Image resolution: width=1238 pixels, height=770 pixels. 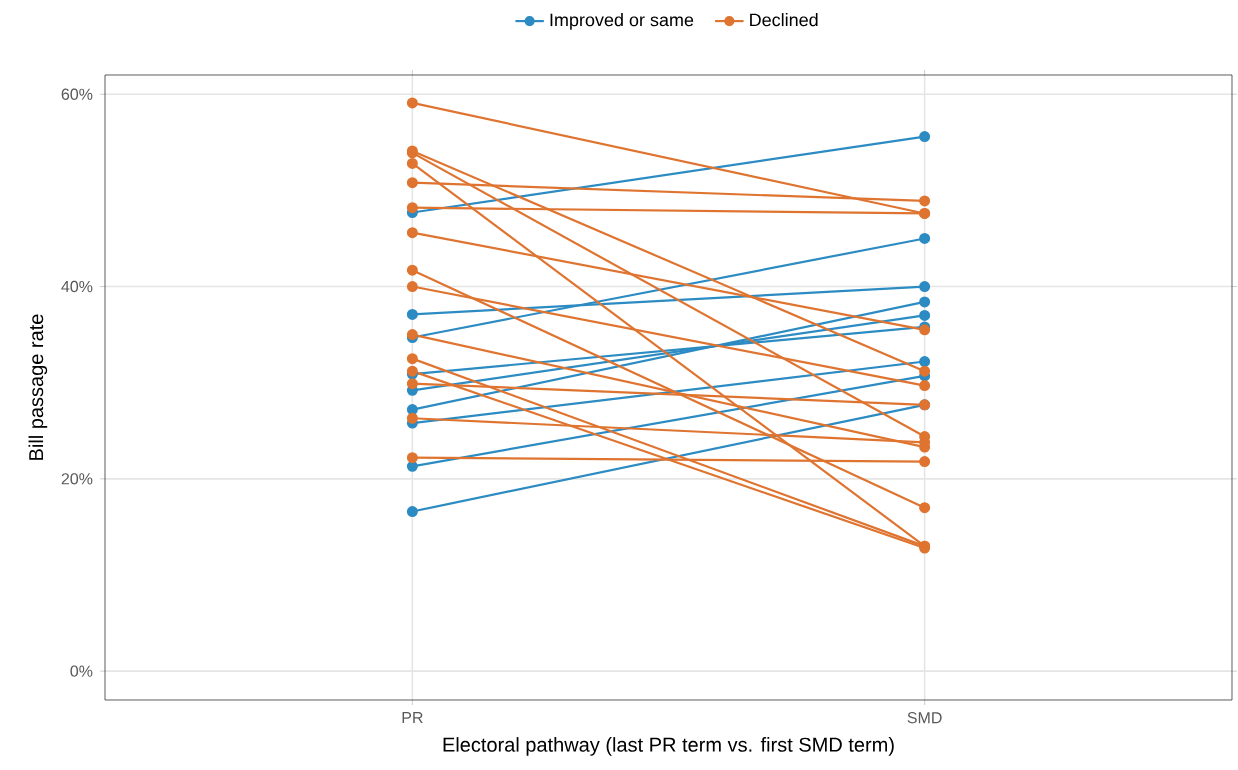 I want to click on y-tick-label: 20%, so click(x=77, y=479).